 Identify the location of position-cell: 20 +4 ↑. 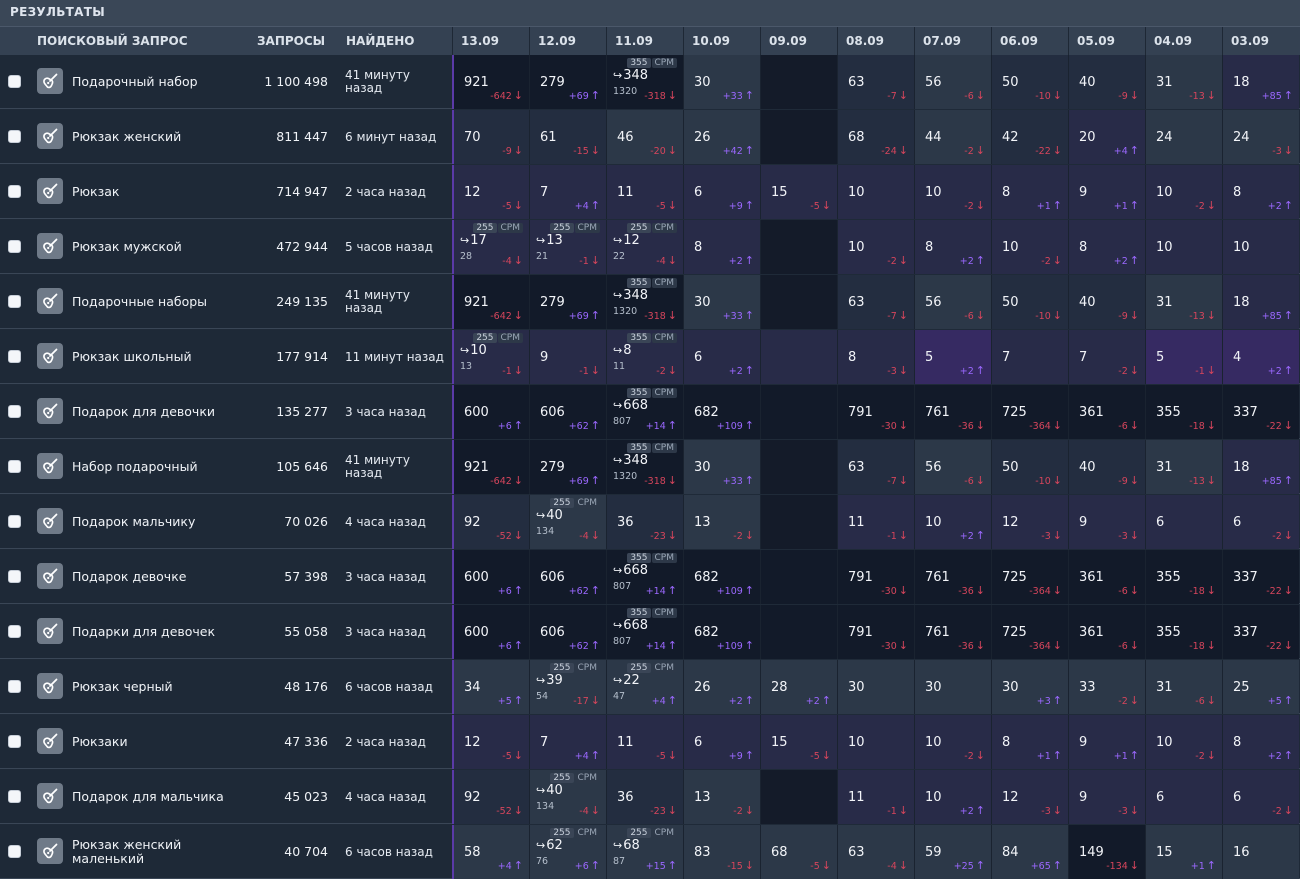
(1106, 137).